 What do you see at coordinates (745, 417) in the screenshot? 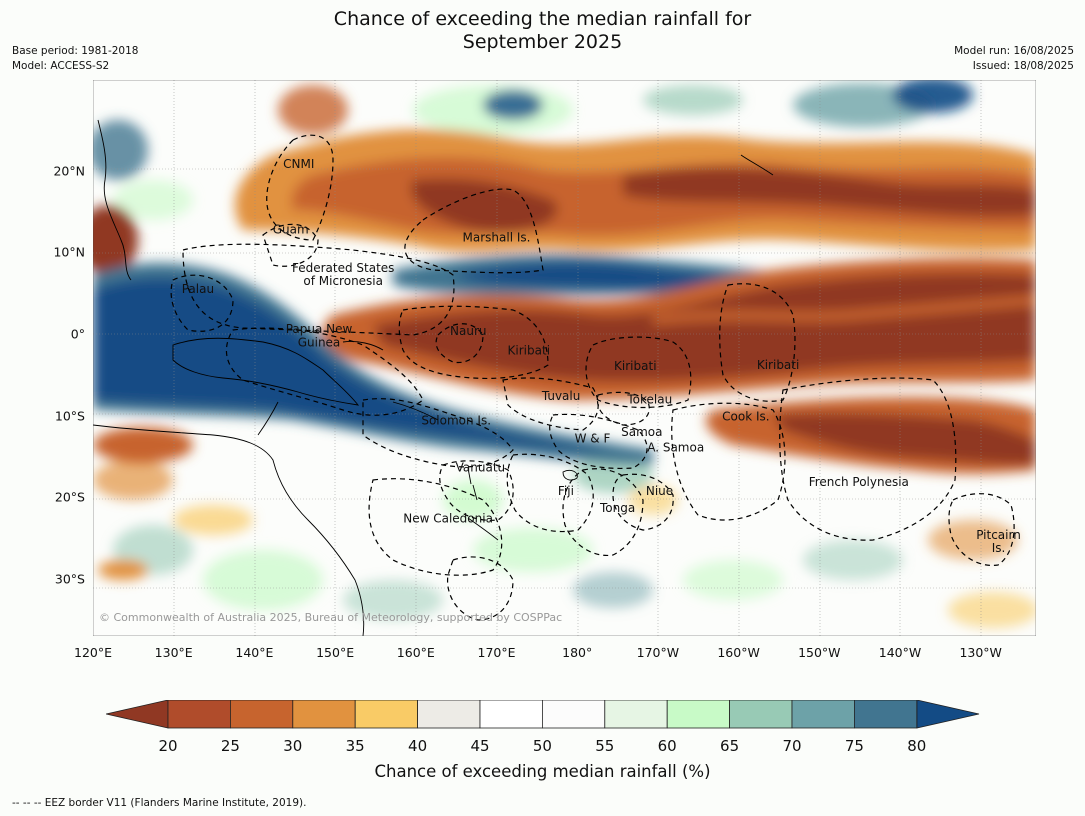
I see `region-label: Cook Is.` at bounding box center [745, 417].